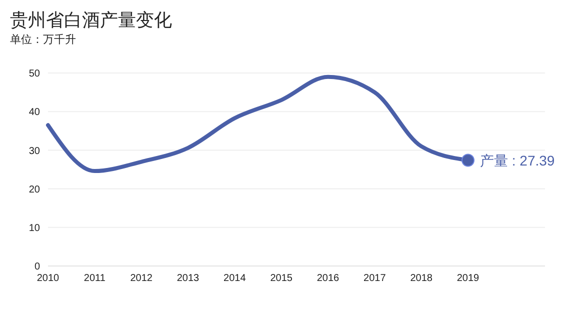 This screenshot has width=580, height=325. Describe the element at coordinates (43, 40) in the screenshot. I see `chart-subtitle: 单位：万千升` at that location.